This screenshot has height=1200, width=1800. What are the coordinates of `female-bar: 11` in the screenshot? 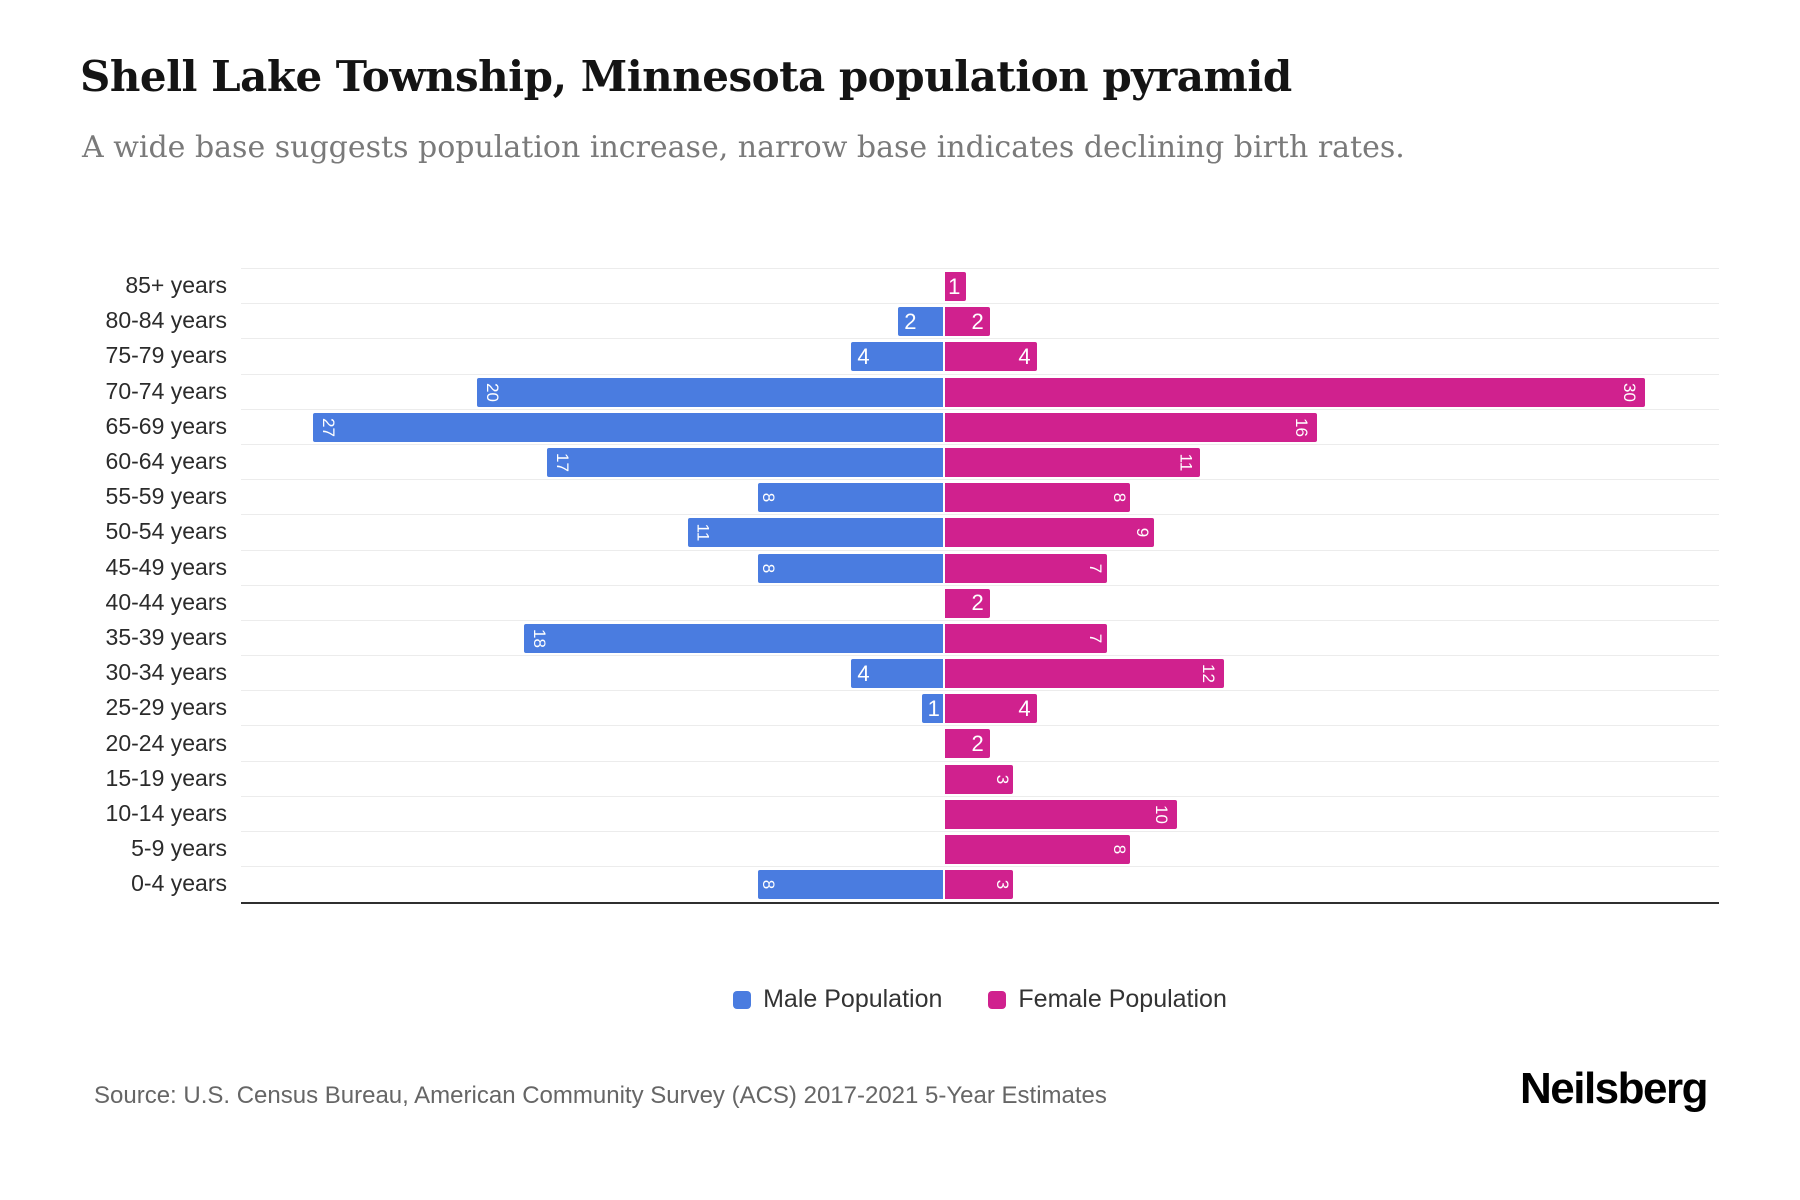 It's located at (1073, 462).